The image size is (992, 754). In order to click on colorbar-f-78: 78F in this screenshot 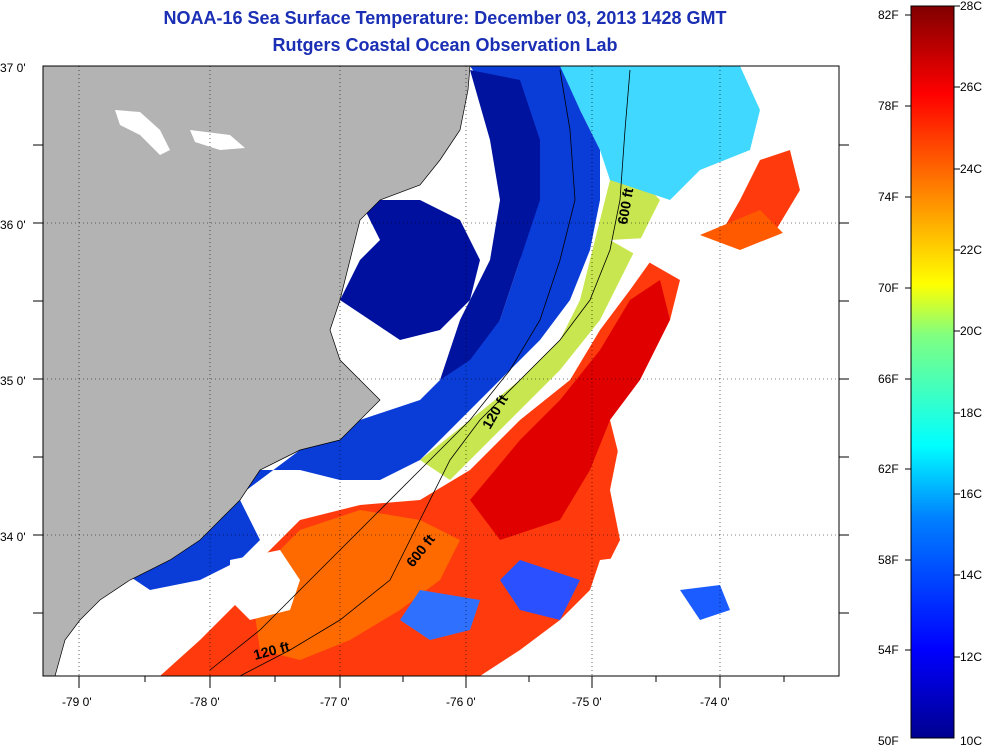, I will do `click(888, 106)`.